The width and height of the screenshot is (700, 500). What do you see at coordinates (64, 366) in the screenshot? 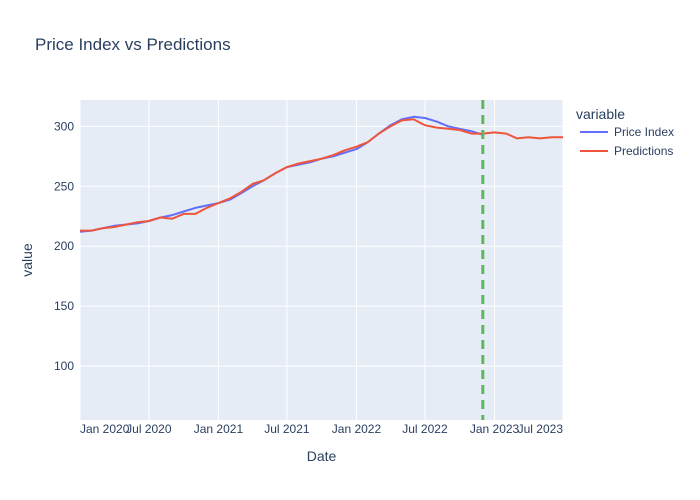
I see `y-tick-label: 100` at bounding box center [64, 366].